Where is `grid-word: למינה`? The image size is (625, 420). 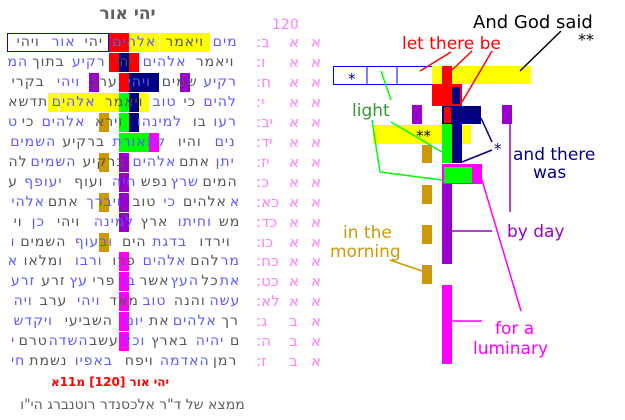
grid-word: למינה is located at coordinates (114, 221).